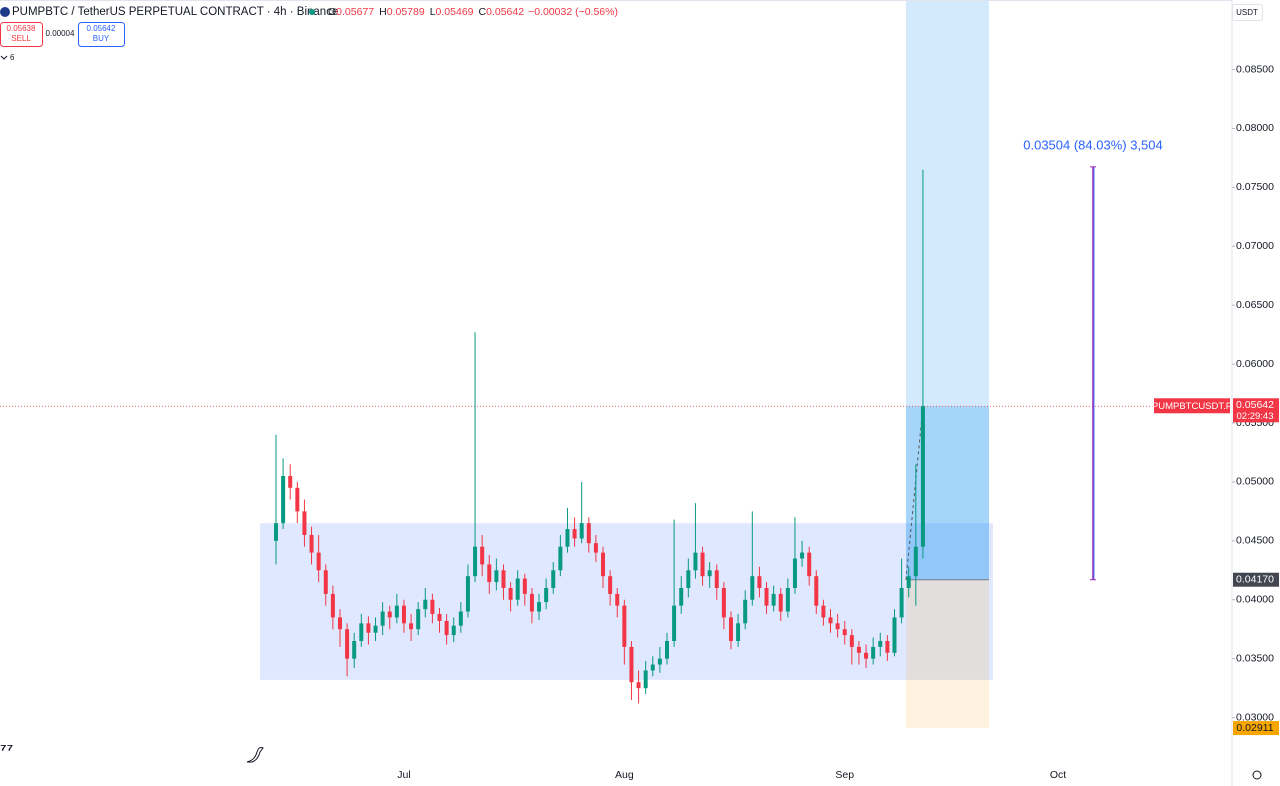 This screenshot has width=1280, height=786. What do you see at coordinates (455, 12) in the screenshot?
I see `ohlc-value: 0.05469` at bounding box center [455, 12].